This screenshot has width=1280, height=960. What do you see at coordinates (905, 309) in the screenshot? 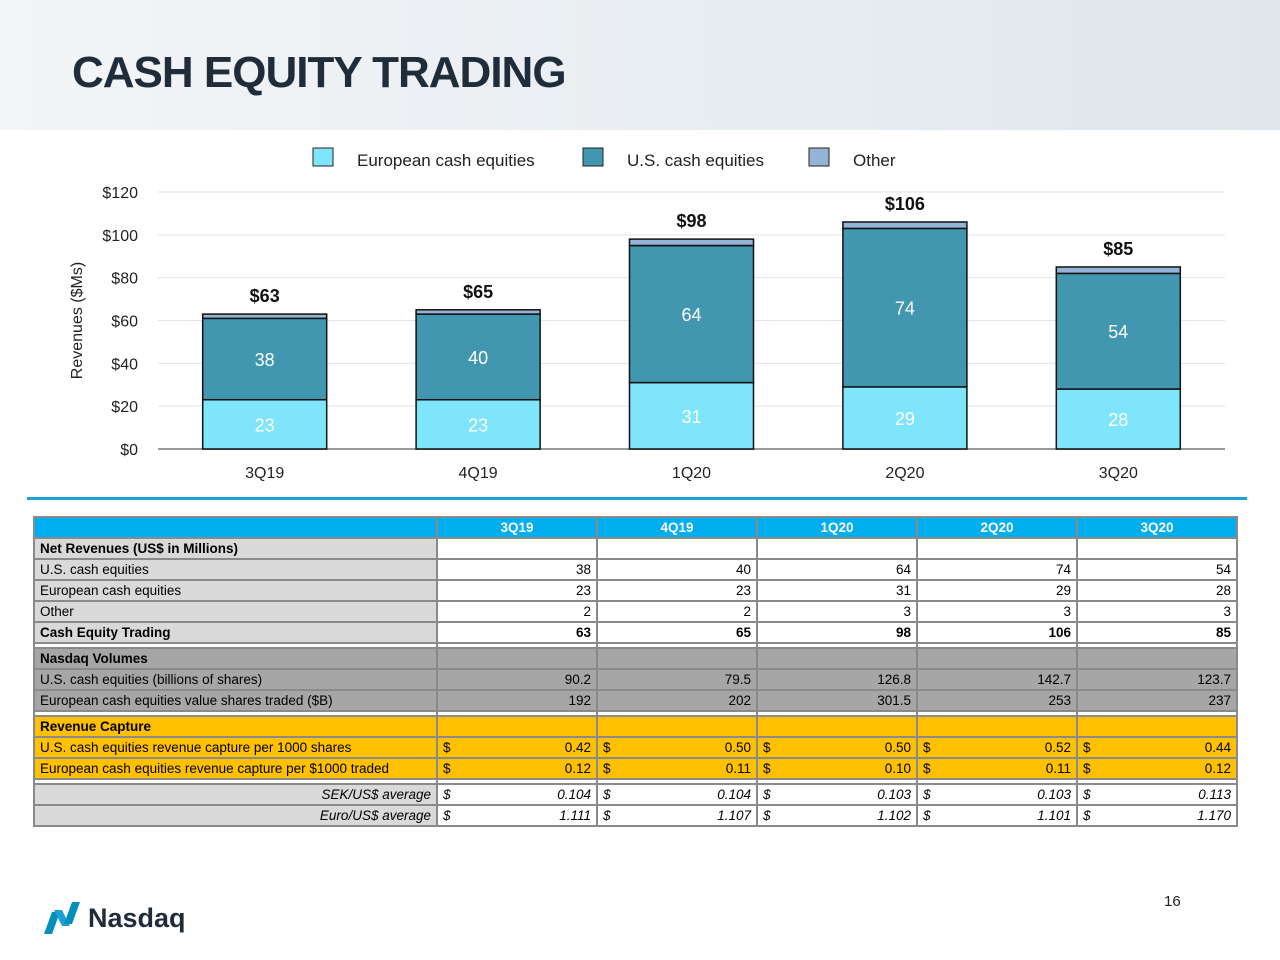
I see `bar-value-label: 74` at bounding box center [905, 309].